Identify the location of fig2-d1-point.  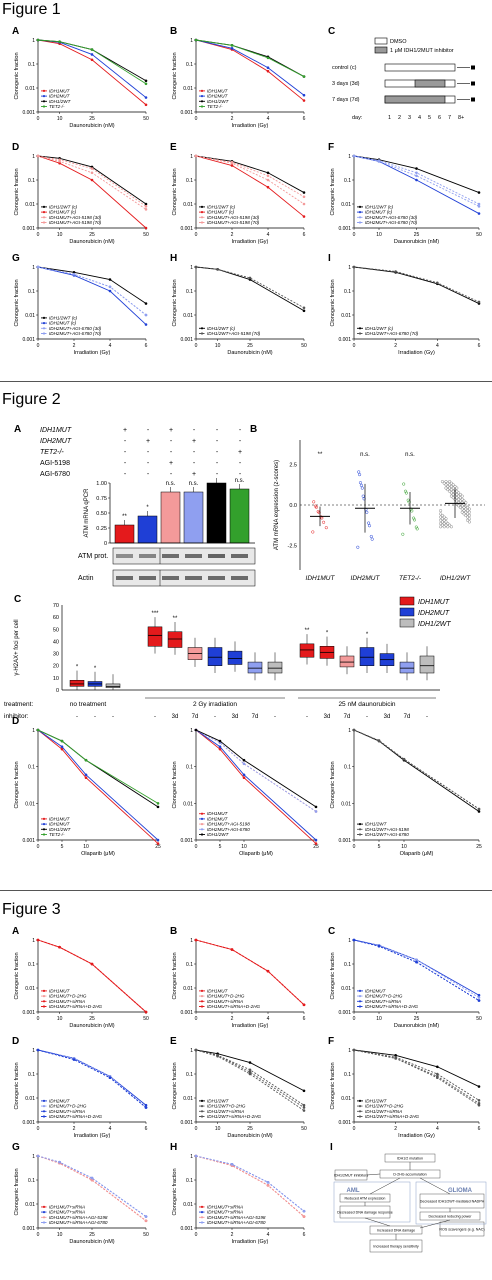
(38, 730).